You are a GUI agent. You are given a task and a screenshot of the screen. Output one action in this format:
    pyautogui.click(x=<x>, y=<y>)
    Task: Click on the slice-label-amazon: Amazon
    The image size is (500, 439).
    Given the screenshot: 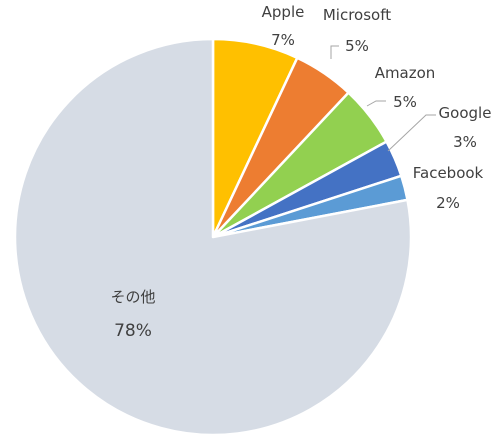 What is the action you would take?
    pyautogui.click(x=405, y=73)
    